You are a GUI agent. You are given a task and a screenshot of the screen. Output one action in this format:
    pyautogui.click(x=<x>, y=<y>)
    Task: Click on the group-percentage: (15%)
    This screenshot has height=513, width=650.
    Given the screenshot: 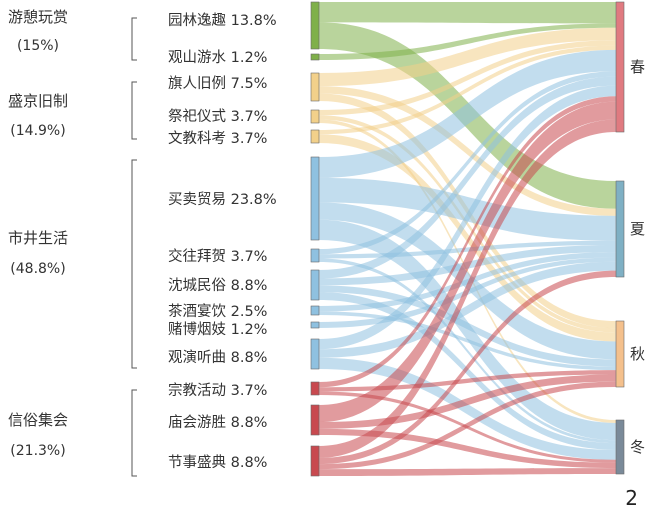 What is the action you would take?
    pyautogui.click(x=38, y=46)
    